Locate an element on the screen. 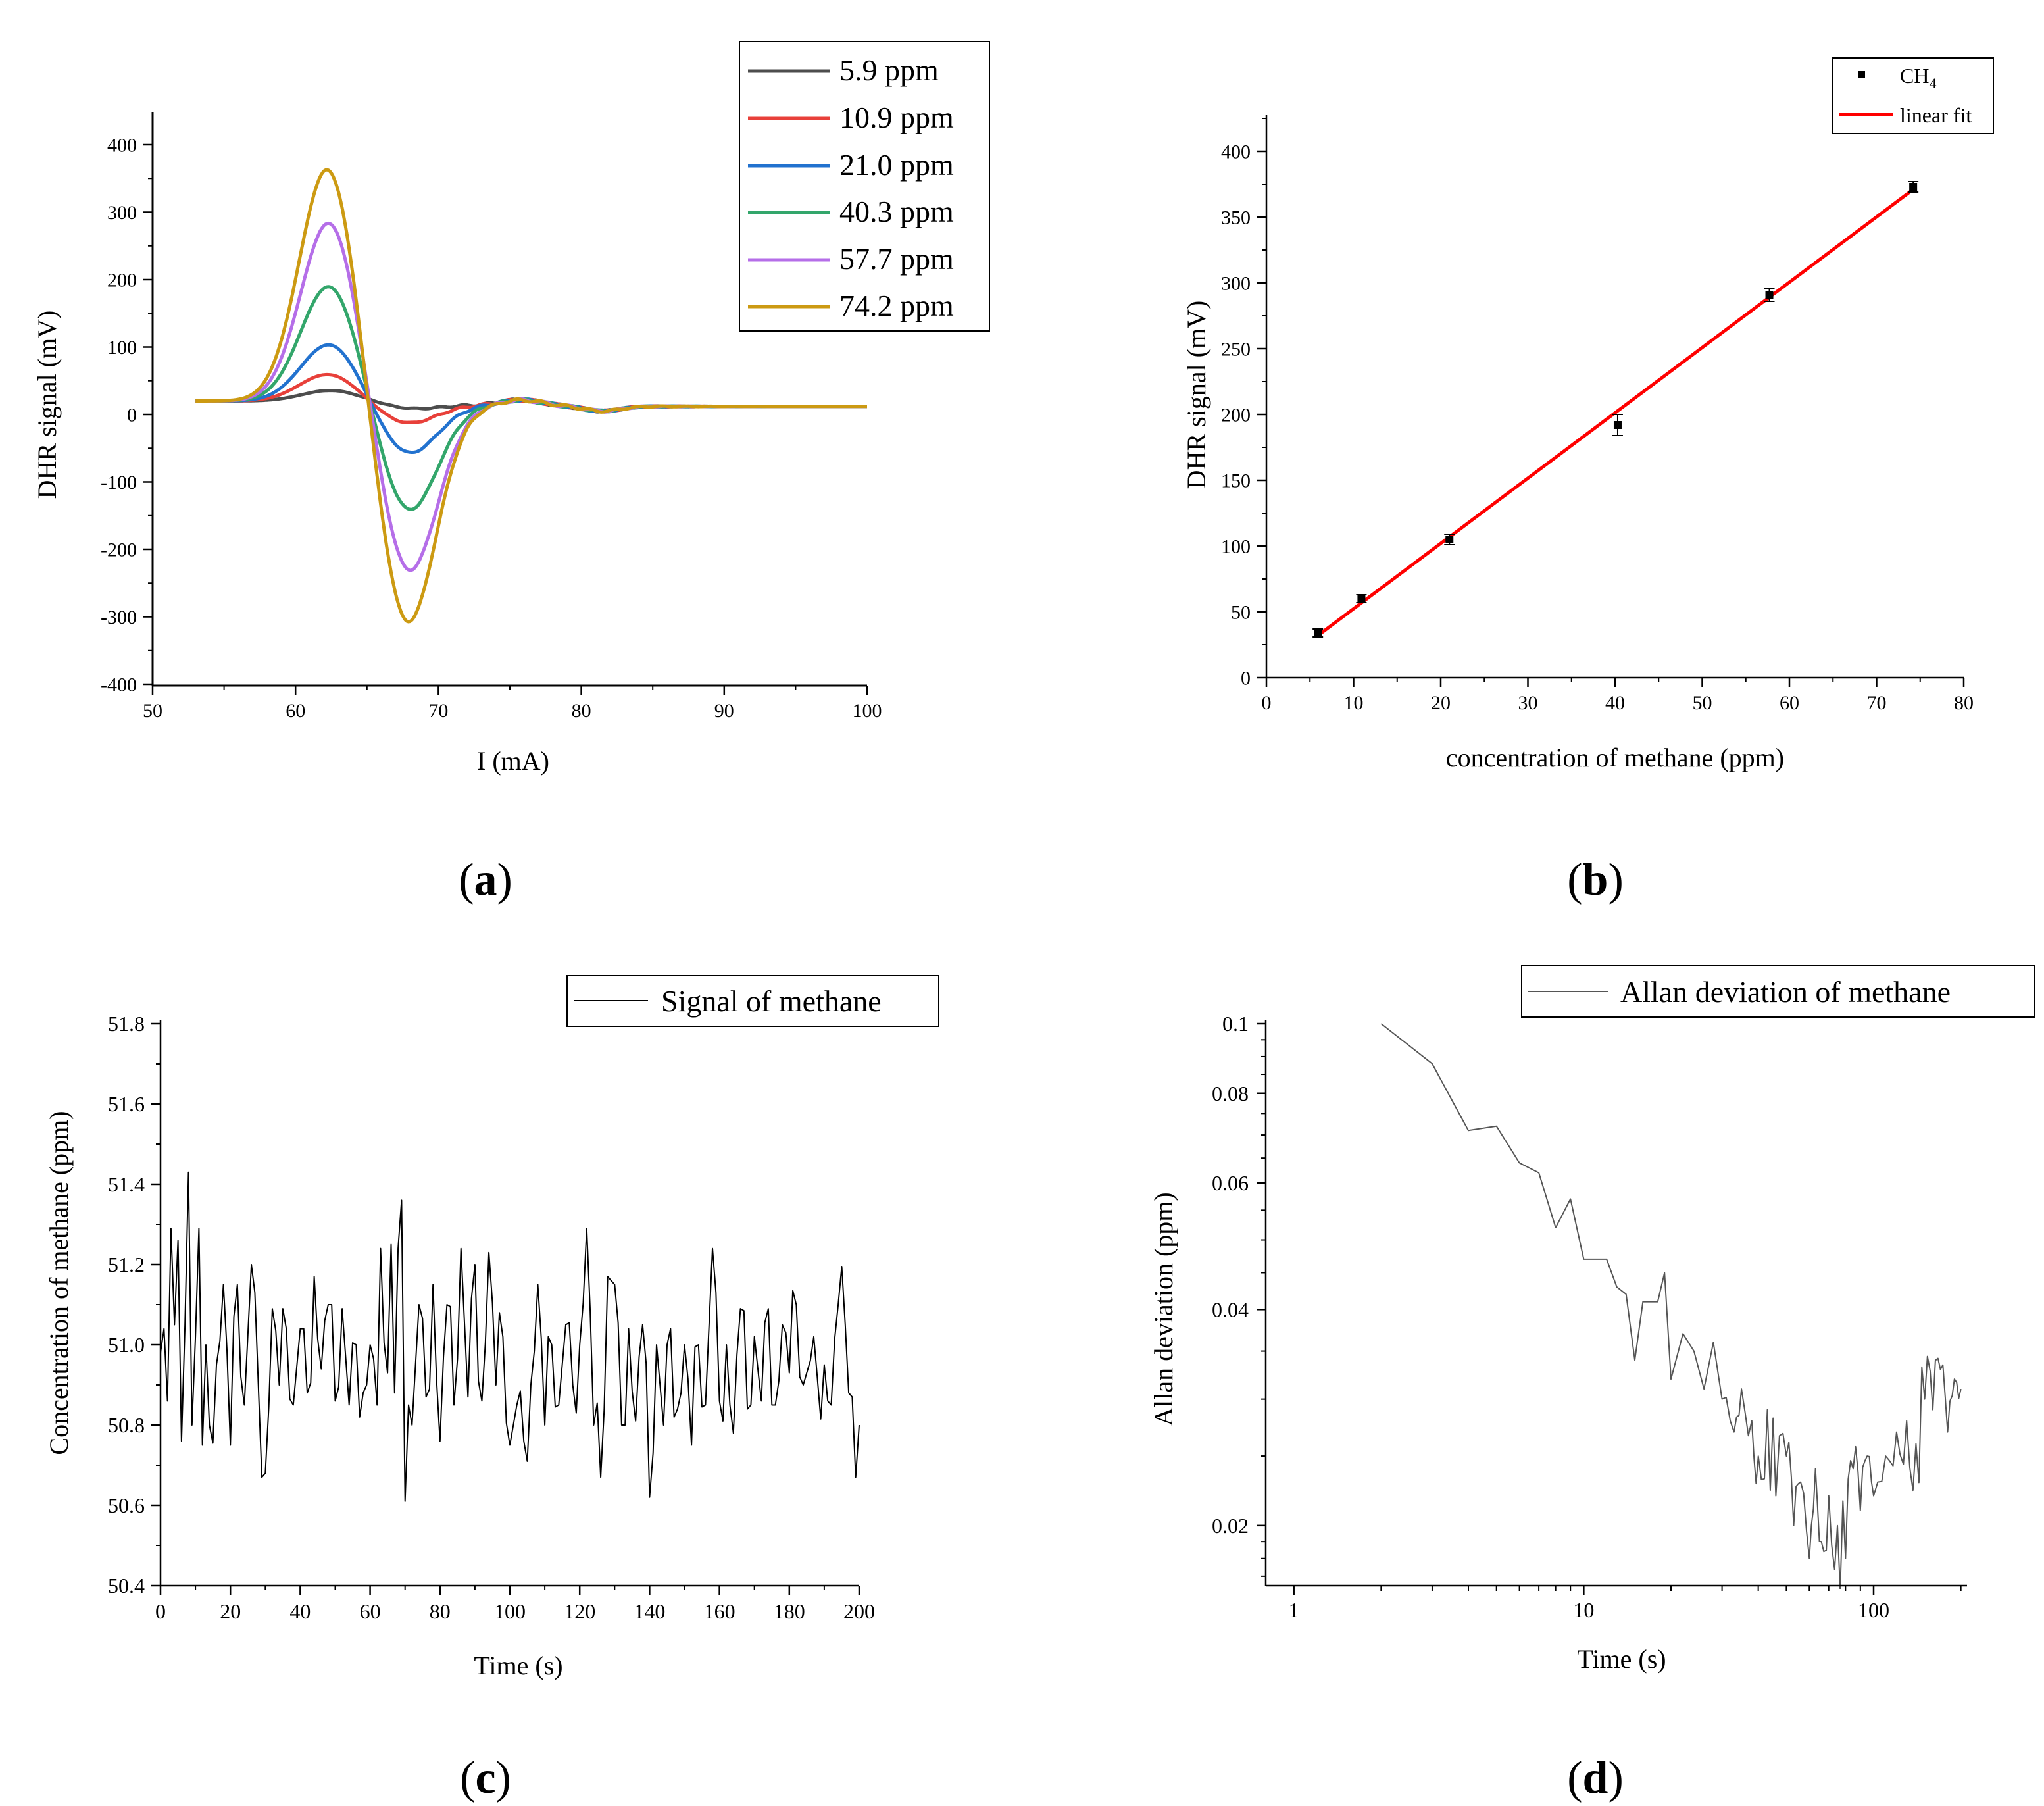 This screenshot has height=1806, width=2044. panel-a-x-label: I (mA) is located at coordinates (513, 761).